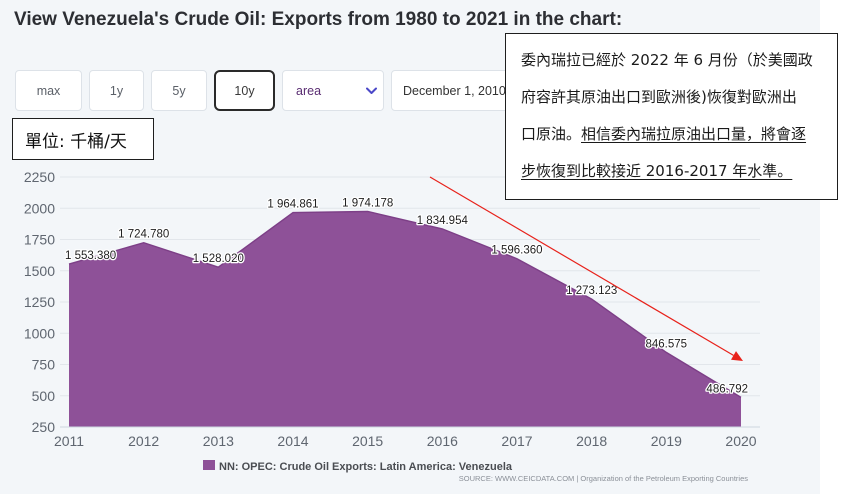 The image size is (849, 494). Describe the element at coordinates (667, 60) in the screenshot. I see `annotation-text: 委內瑞拉已經於 2022 年 6 月份（於美國政` at that location.